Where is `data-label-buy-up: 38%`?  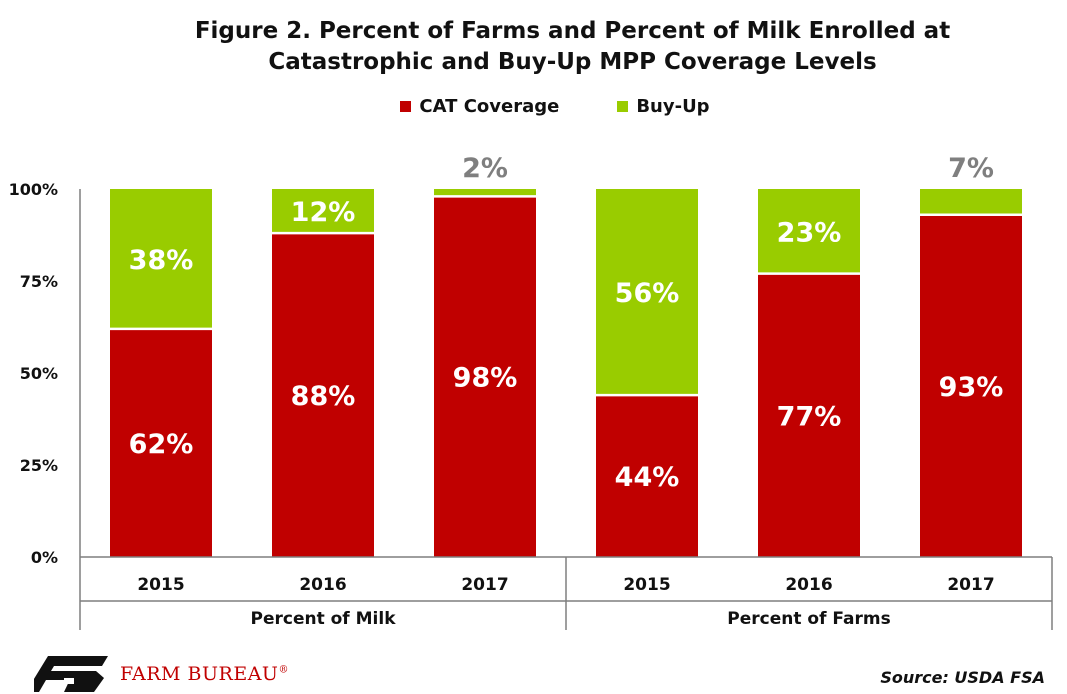
data-label-buy-up: 38% is located at coordinates (161, 260).